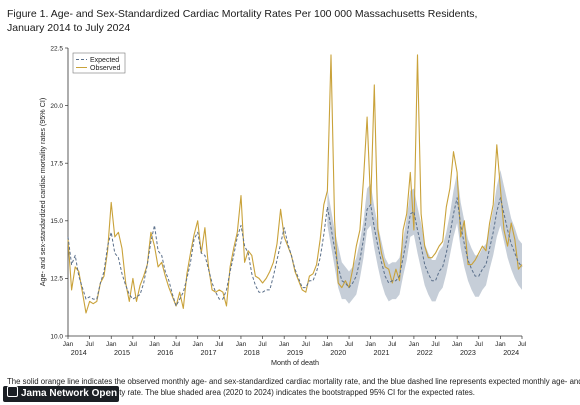  I want to click on x-year-label: 2014, so click(79, 352).